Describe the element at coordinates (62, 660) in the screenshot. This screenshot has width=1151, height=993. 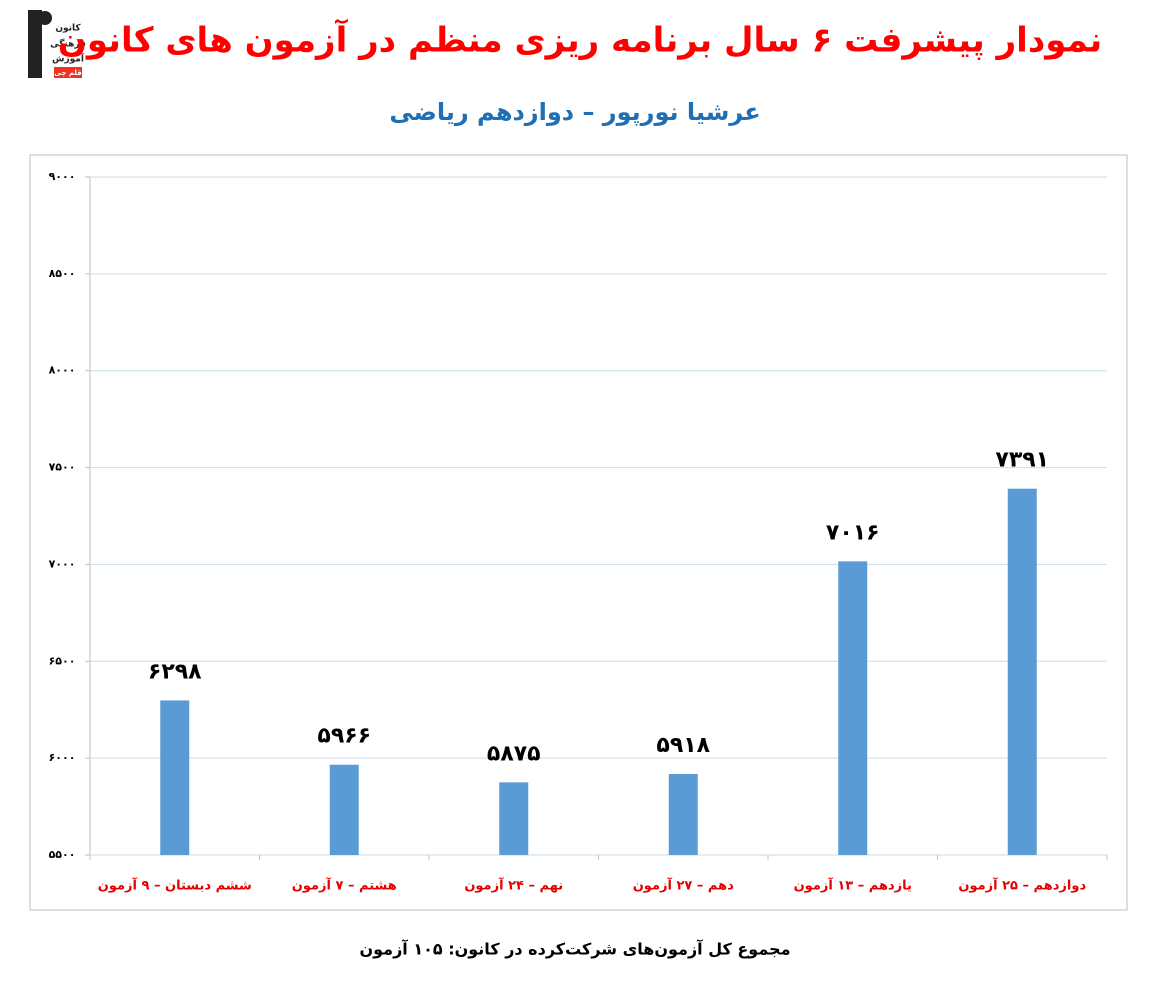
I see `y-tick-label: ۶۵۰۰` at that location.